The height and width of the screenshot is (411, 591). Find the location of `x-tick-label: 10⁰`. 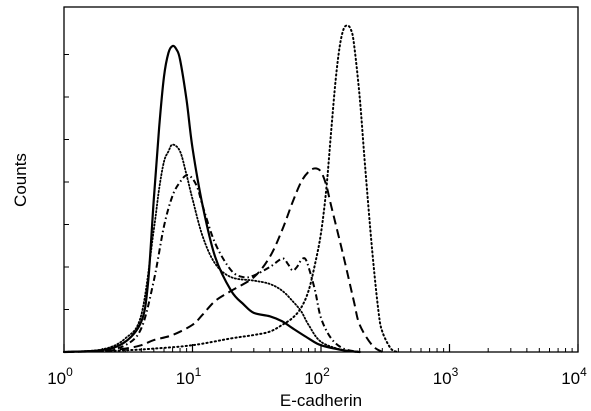

x-tick-label: 10⁰ is located at coordinates (60, 376).